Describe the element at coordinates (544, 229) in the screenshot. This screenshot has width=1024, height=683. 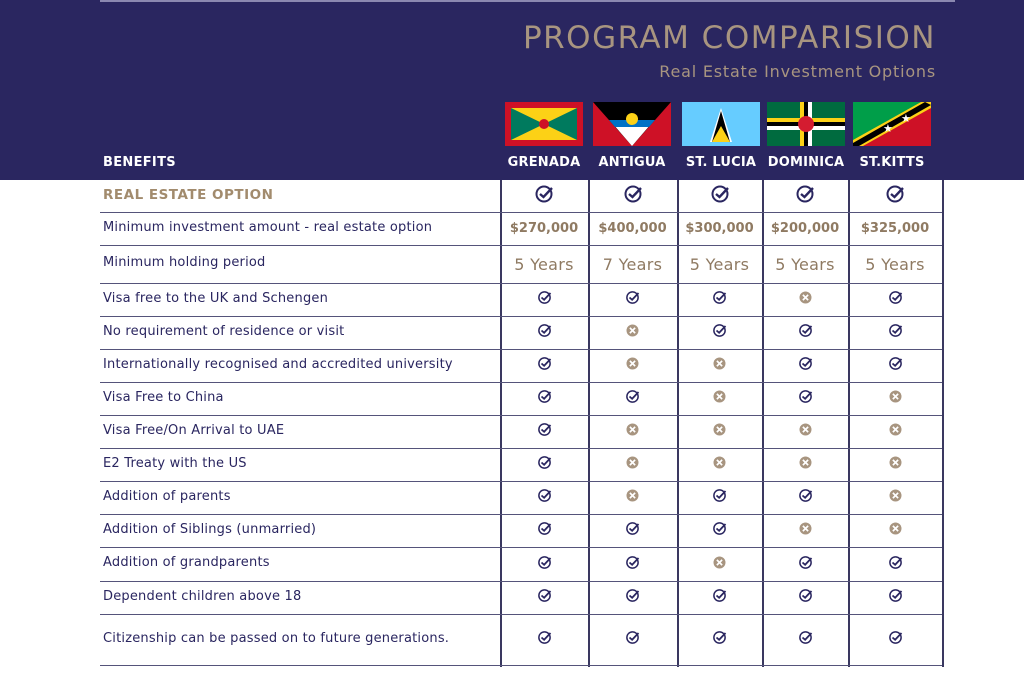
I see `table-cell: $270,000` at that location.